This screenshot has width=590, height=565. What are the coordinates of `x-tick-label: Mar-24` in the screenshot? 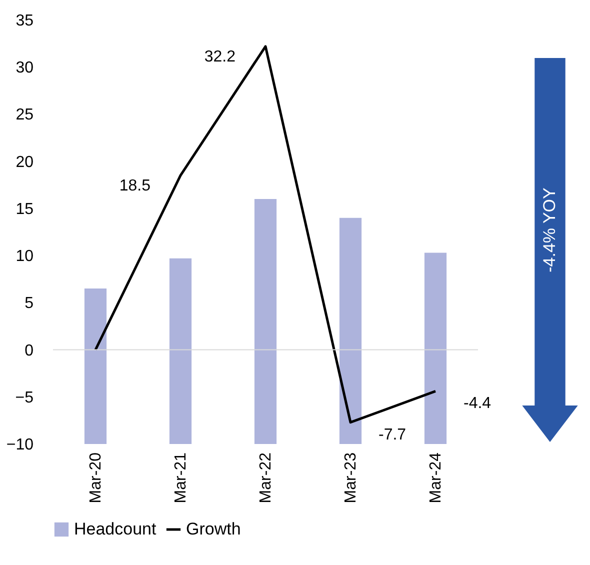 It's located at (436, 478).